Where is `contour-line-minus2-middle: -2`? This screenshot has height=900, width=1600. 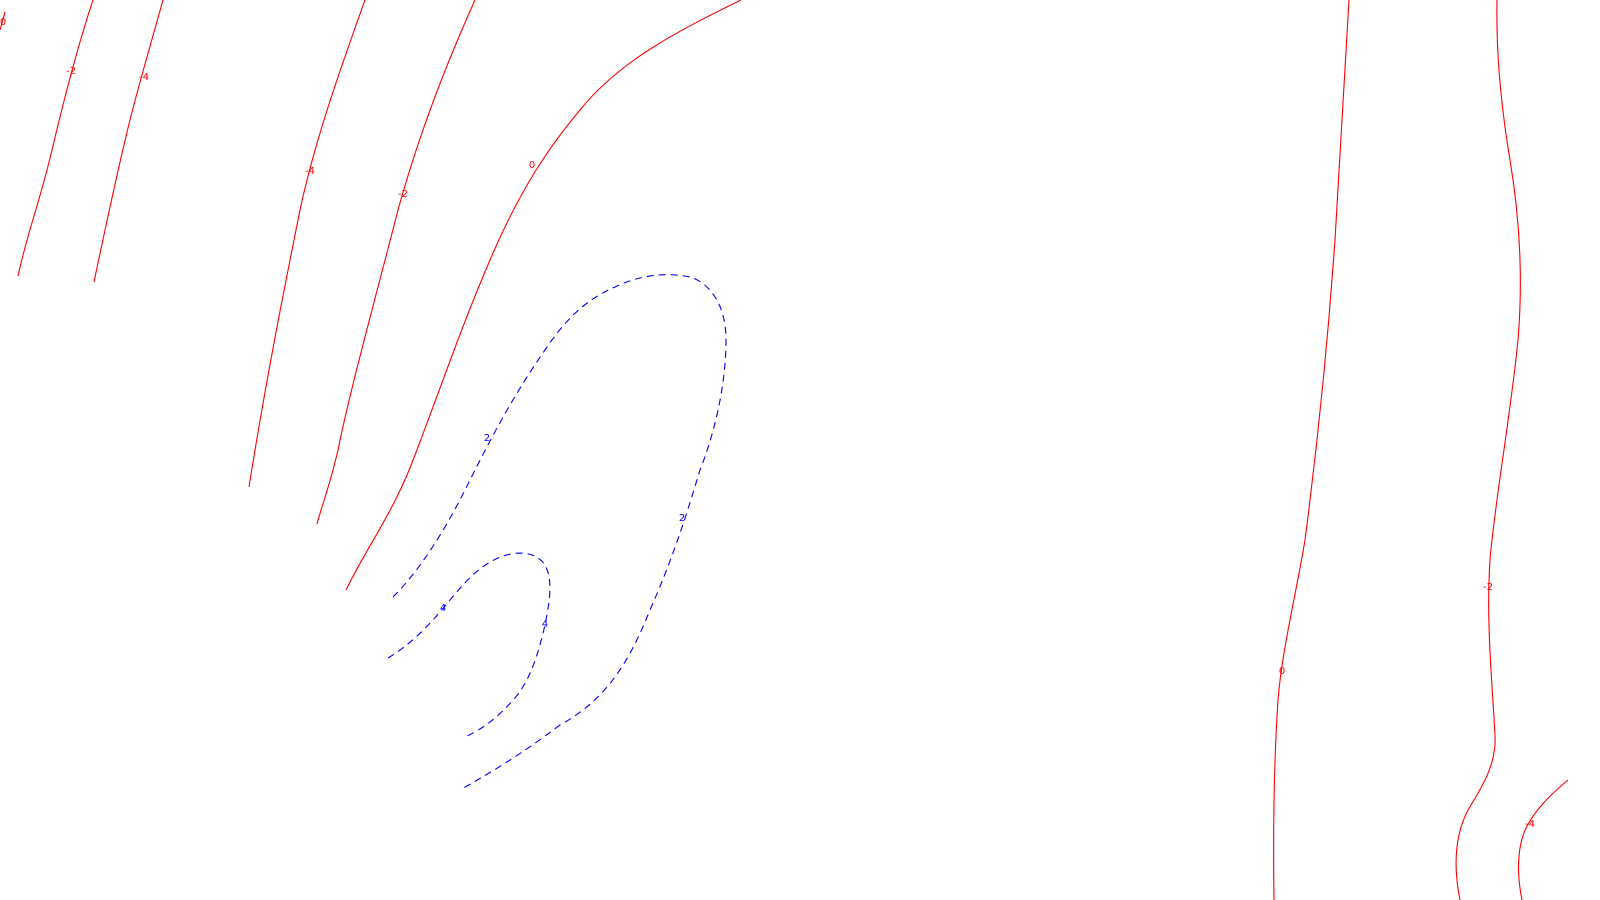
contour-line-minus2-middle: -2 is located at coordinates (396, 262).